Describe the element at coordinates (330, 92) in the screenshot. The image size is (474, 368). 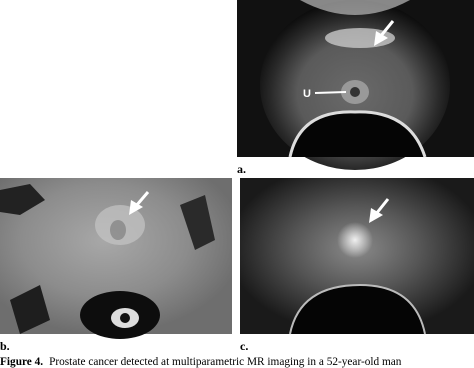
I see `pointer-line` at that location.